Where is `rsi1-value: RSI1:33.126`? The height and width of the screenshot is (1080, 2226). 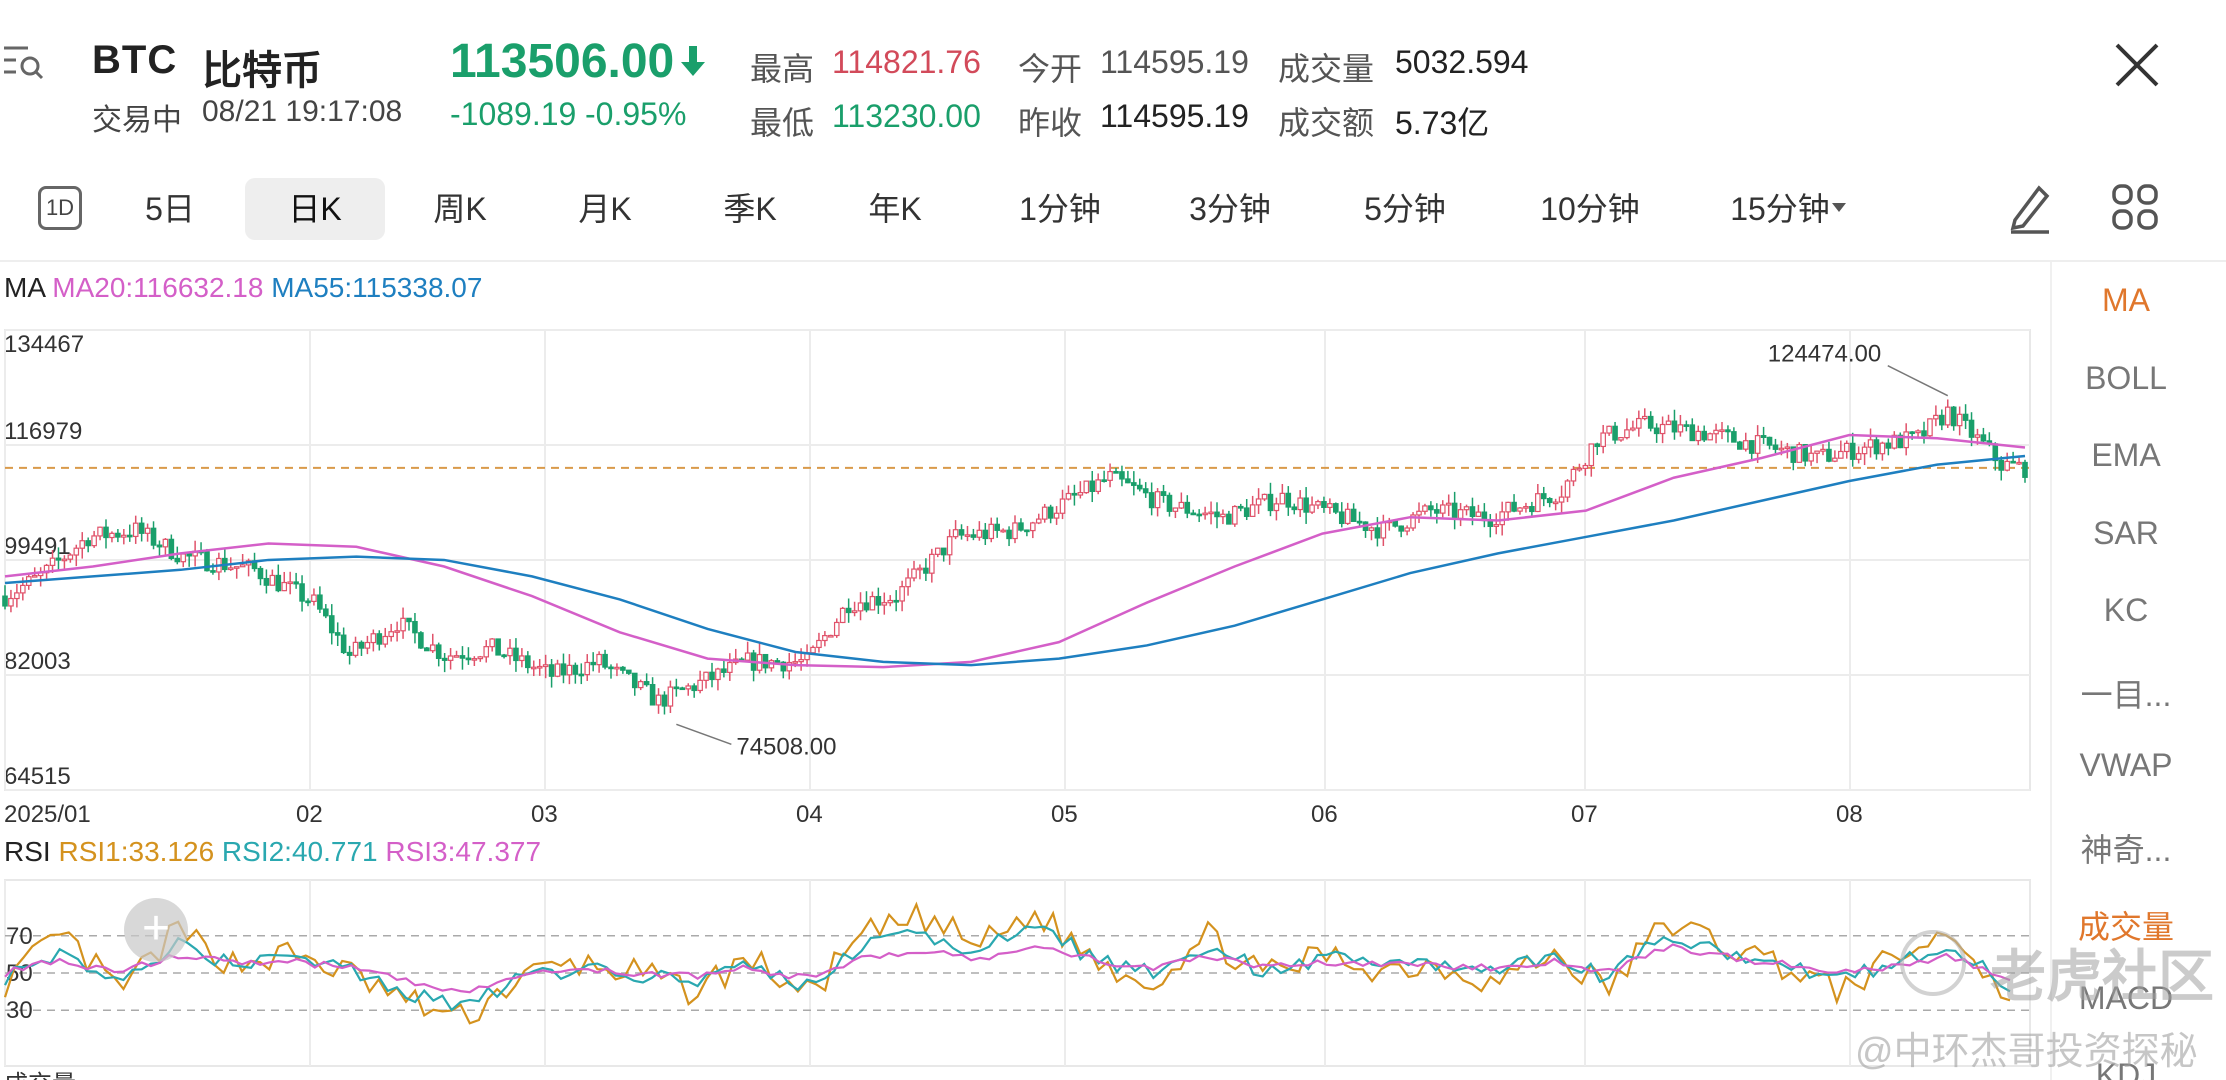
rsi1-value: RSI1:33.126 is located at coordinates (136, 851).